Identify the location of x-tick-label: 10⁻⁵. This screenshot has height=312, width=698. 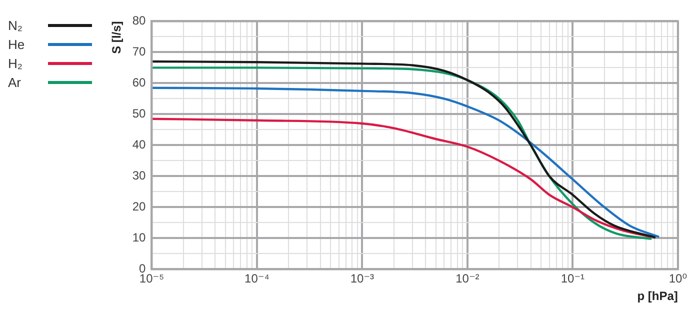
(151, 279).